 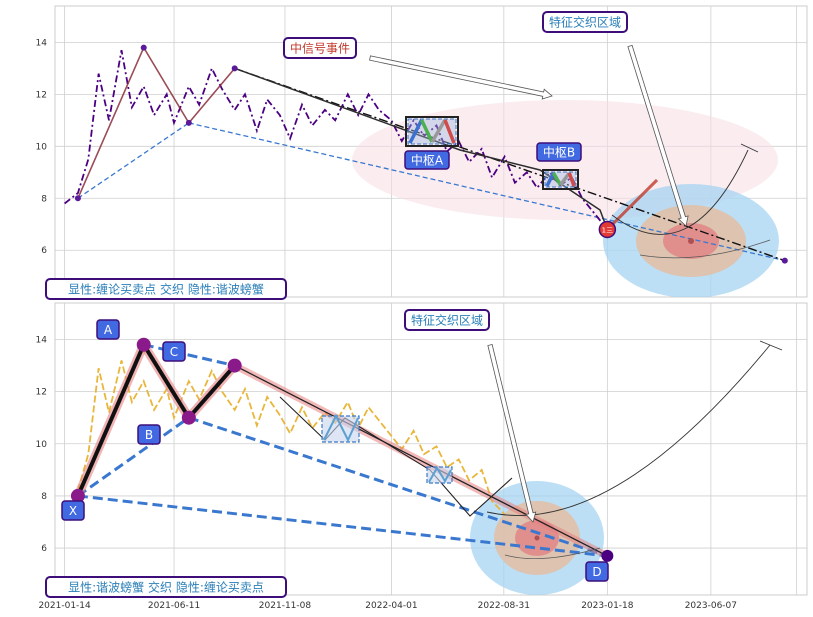 I want to click on zhongshu-a-frame, so click(x=432, y=131).